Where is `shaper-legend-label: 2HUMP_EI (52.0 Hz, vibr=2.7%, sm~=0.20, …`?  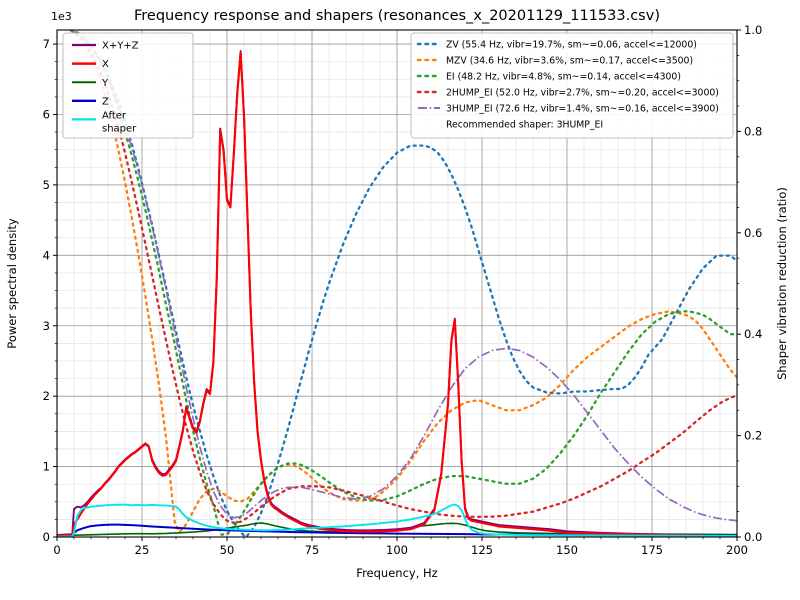 shaper-legend-label: 2HUMP_EI (52.0 Hz, vibr=2.7%, sm~=0.20, … is located at coordinates (582, 93).